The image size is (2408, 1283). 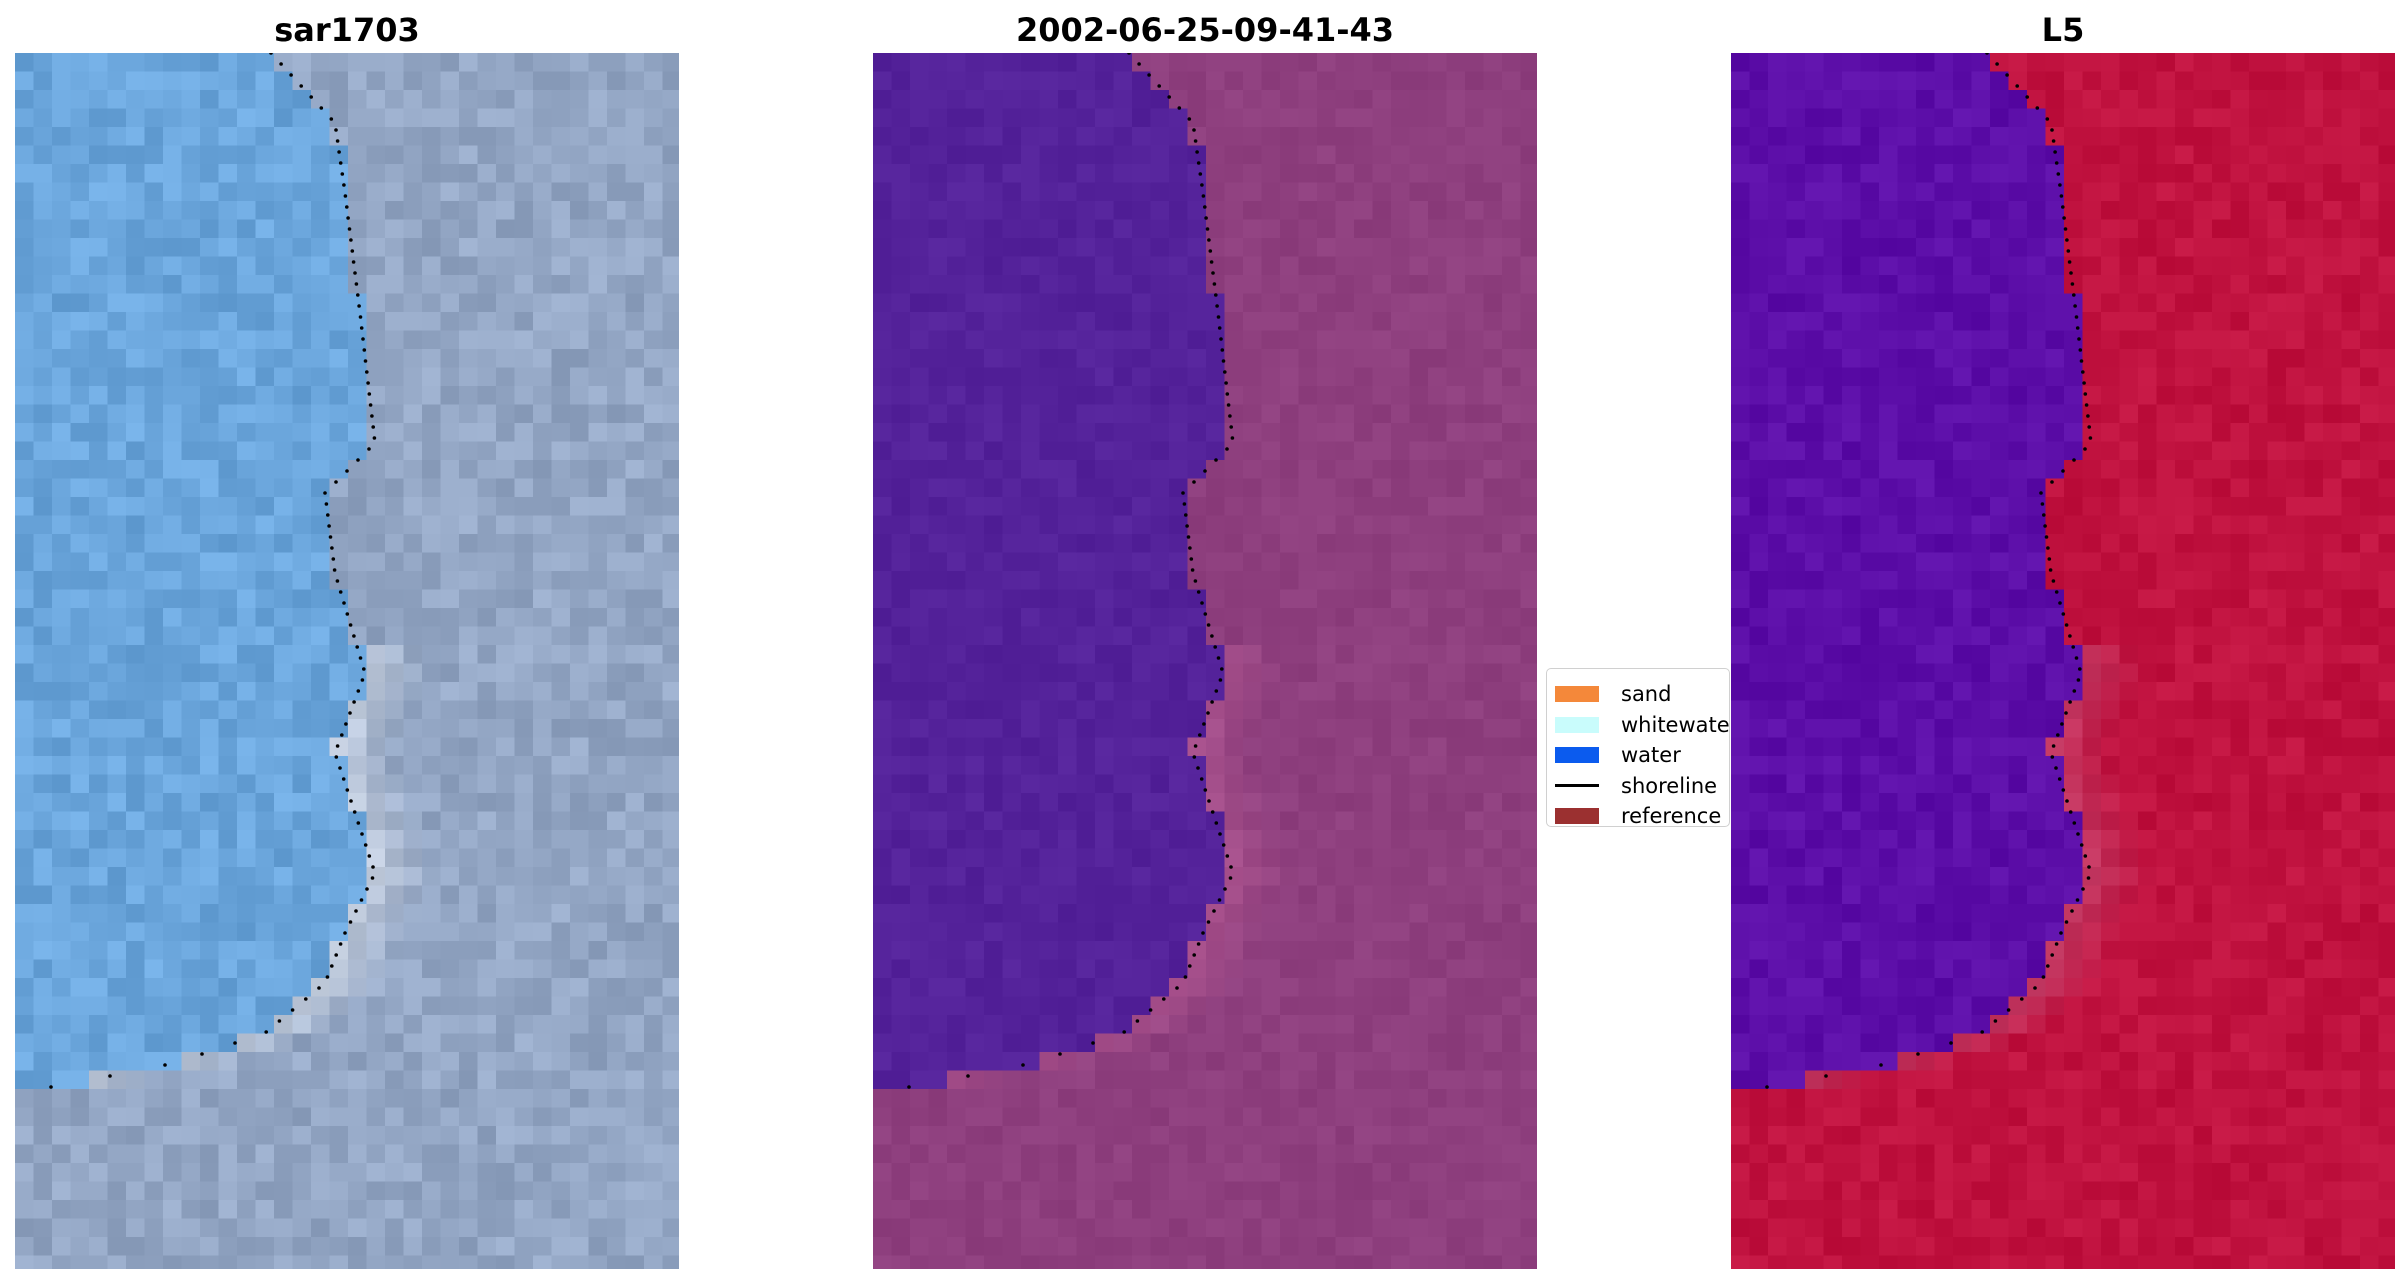 What do you see at coordinates (1669, 785) in the screenshot?
I see `legend-label-shoreline: shoreline` at bounding box center [1669, 785].